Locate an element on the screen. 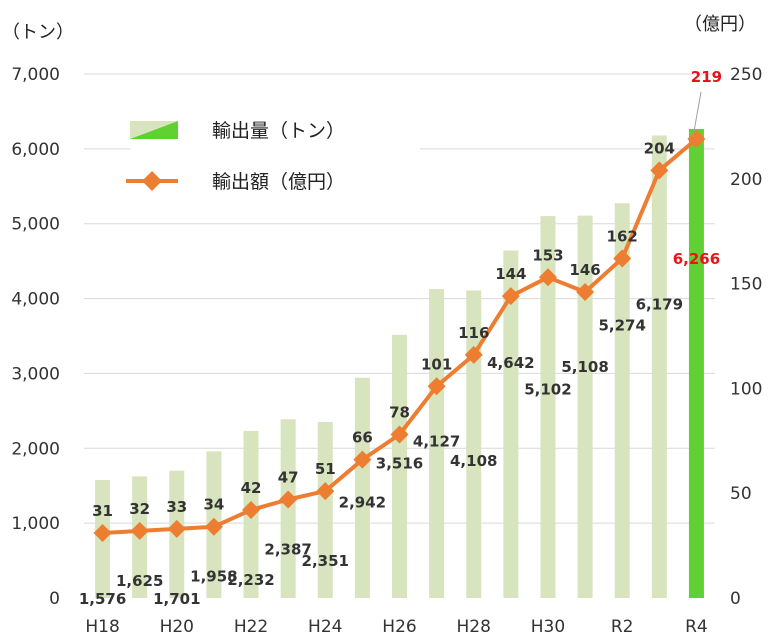  left-tick-label: 0 is located at coordinates (54, 599).